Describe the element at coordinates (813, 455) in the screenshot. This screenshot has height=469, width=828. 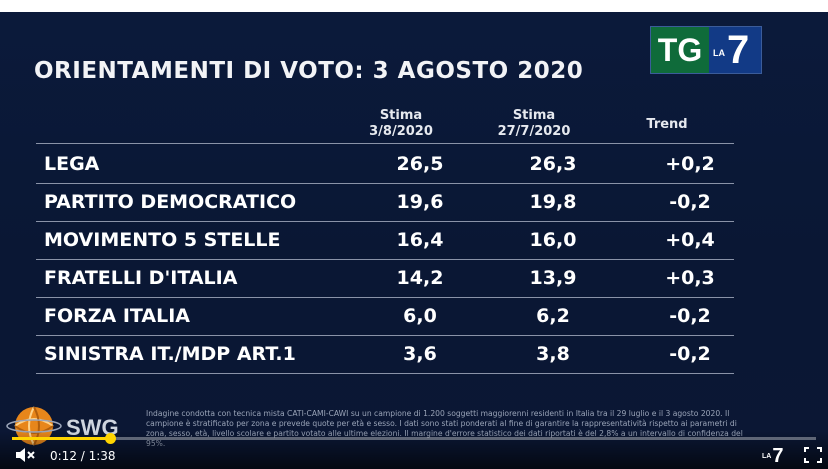
I see `fullscreen-icon` at that location.